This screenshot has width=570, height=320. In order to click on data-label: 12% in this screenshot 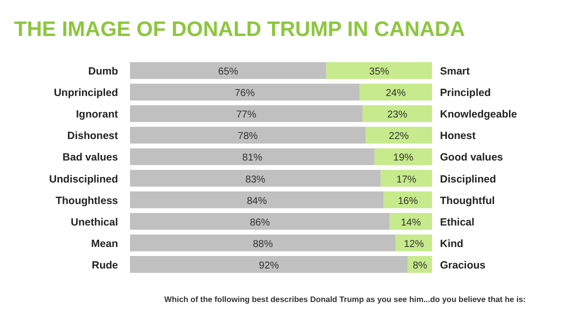, I will do `click(414, 244)`.